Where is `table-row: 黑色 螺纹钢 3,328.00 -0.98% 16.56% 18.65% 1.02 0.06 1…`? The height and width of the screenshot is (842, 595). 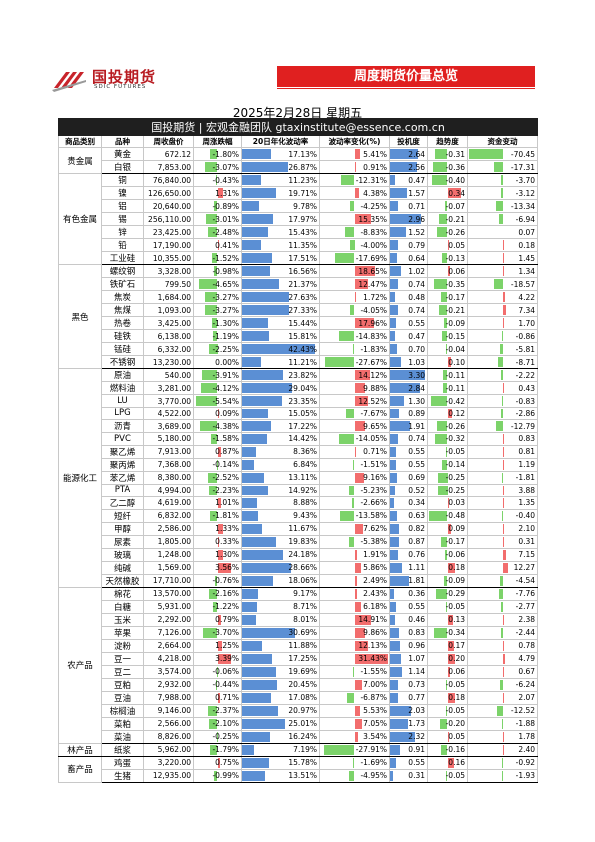
table-row: 黑色 螺纹钢 3,328.00 -0.98% 16.56% 18.65% 1.02 0.06 1… is located at coordinates (298, 317).